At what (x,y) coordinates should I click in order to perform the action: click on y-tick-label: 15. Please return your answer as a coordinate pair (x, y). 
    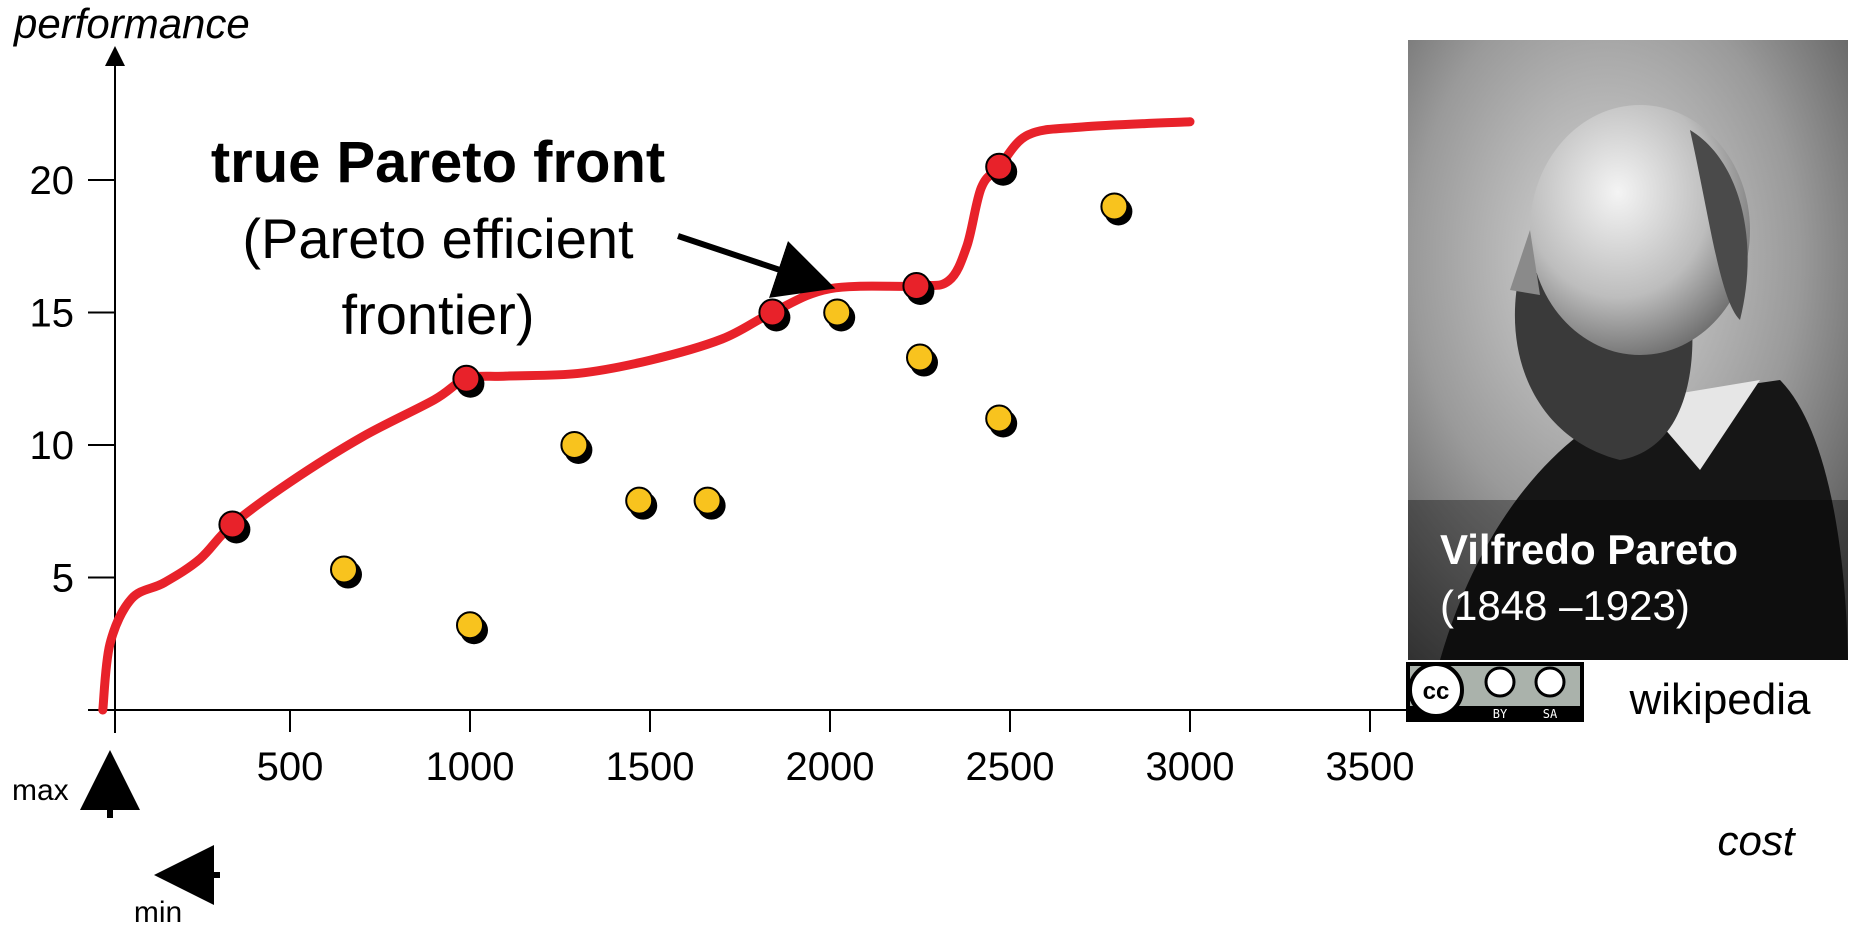
    Looking at the image, I should click on (52, 314).